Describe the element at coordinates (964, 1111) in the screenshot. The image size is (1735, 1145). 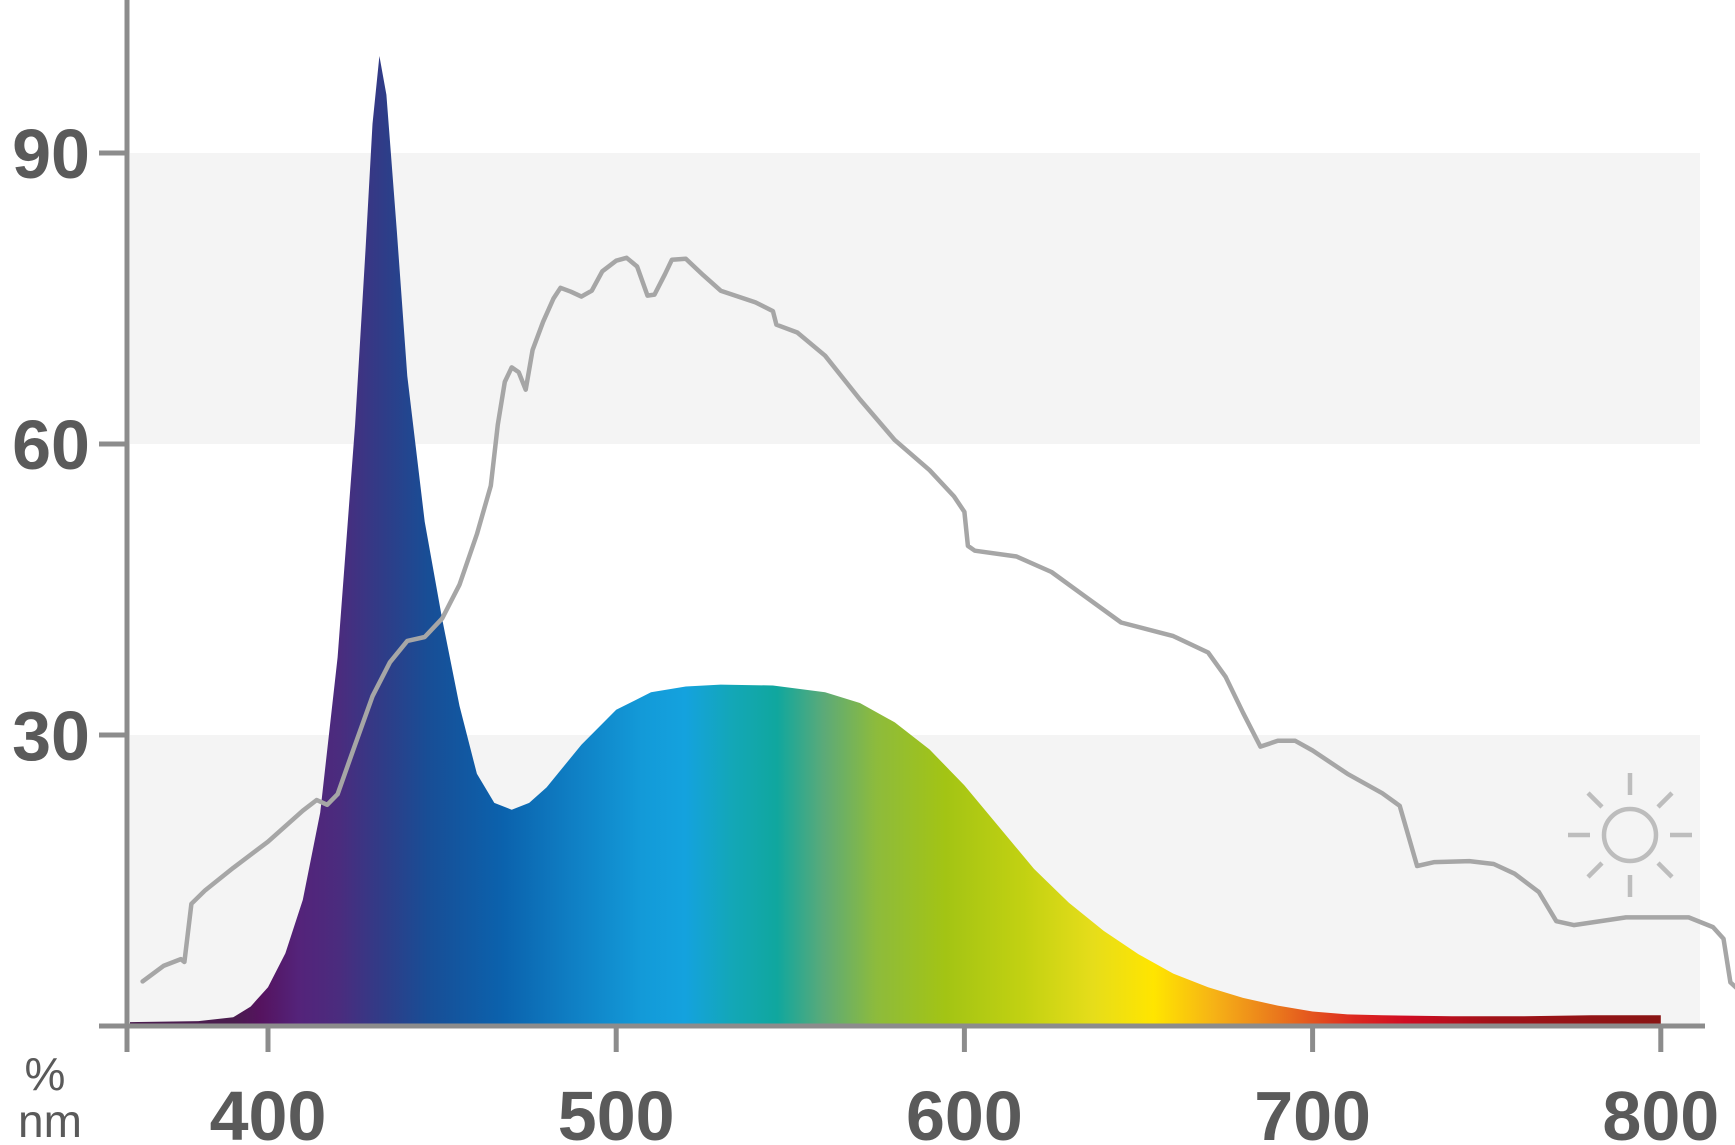
I see `x-tick-label: 600` at that location.